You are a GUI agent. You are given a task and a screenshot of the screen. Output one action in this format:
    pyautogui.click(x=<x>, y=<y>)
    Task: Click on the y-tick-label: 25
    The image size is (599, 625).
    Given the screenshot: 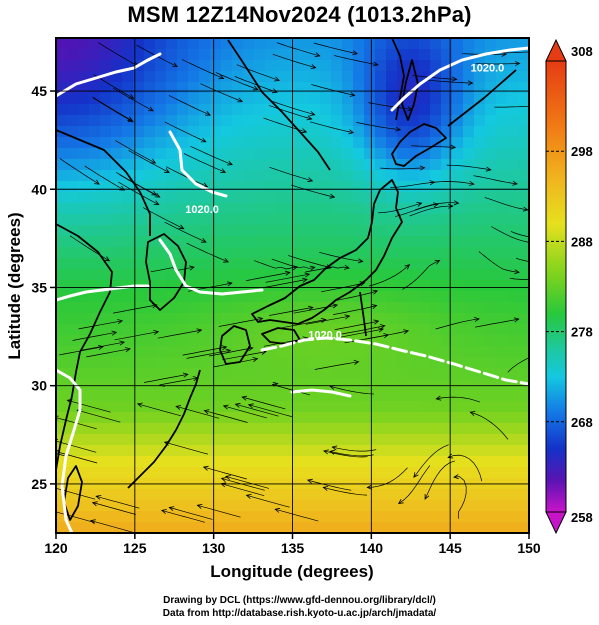 What is the action you would take?
    pyautogui.click(x=39, y=484)
    